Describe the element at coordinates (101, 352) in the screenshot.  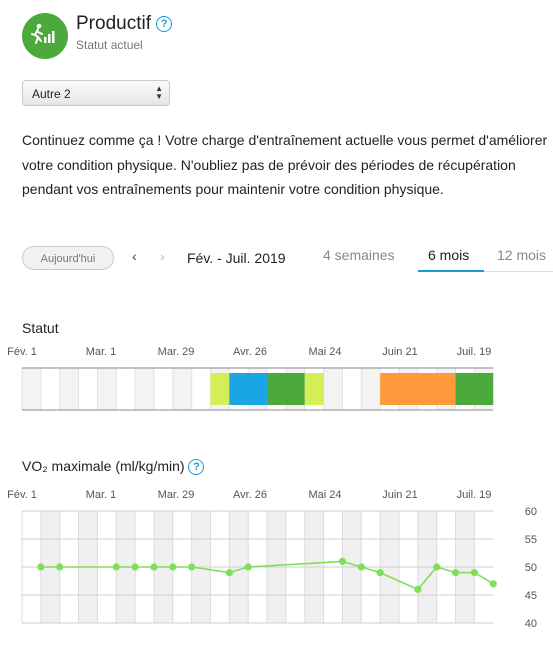
I see `status-month-label: Mar. 1` at that location.